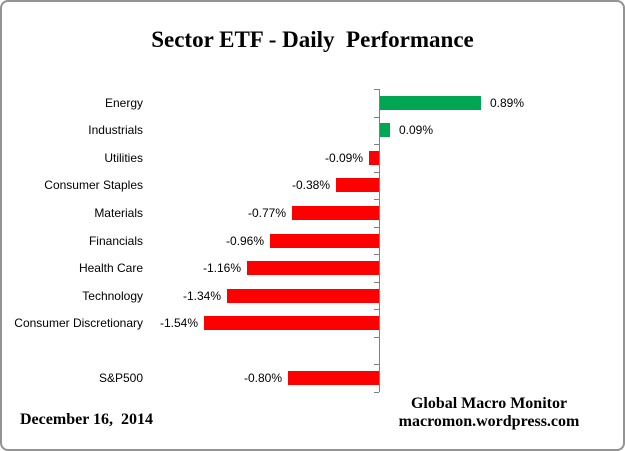  Describe the element at coordinates (324, 241) in the screenshot. I see `bar-financials` at that location.